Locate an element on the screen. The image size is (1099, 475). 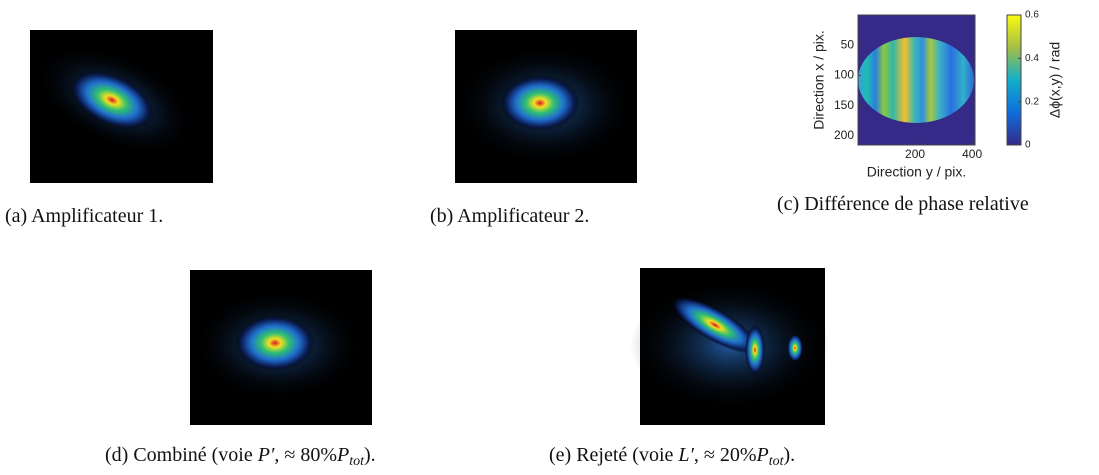
caption-a: (a) Amplificateur 1. is located at coordinates (84, 216).